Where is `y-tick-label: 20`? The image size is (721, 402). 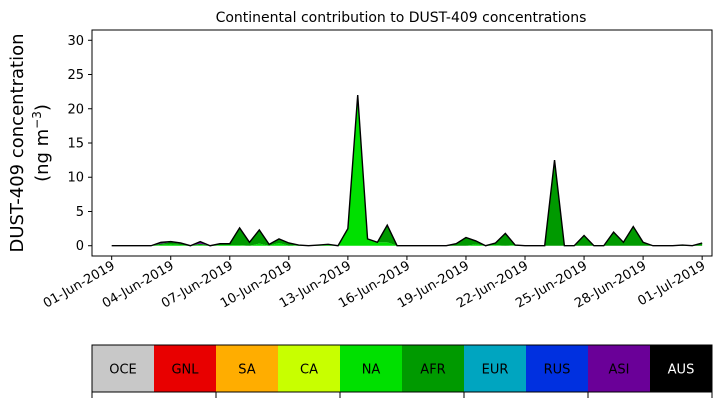 y-tick-label: 20 is located at coordinates (75, 109).